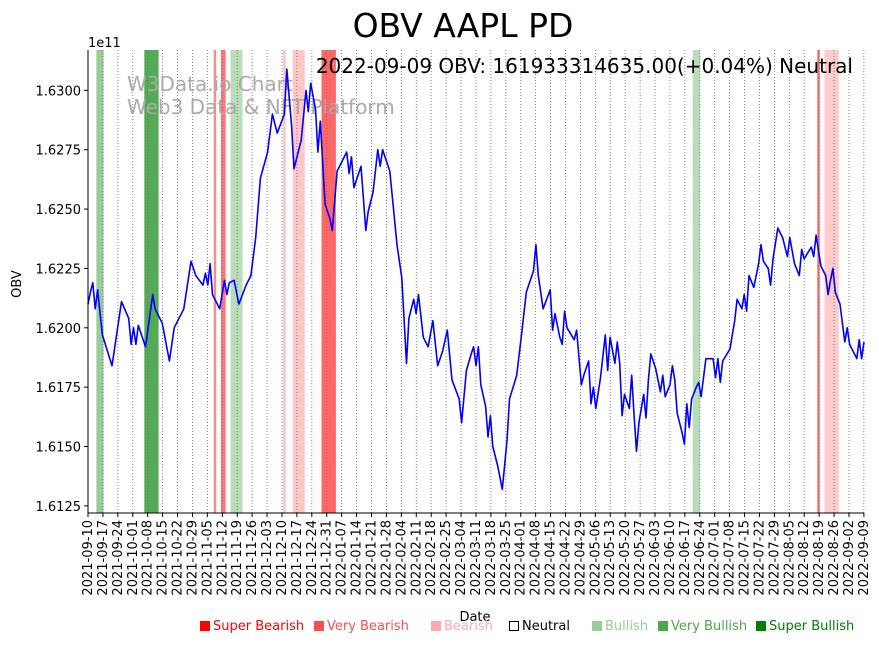 This screenshot has width=879, height=646. Describe the element at coordinates (546, 626) in the screenshot. I see `legend-label: Neutral` at that location.